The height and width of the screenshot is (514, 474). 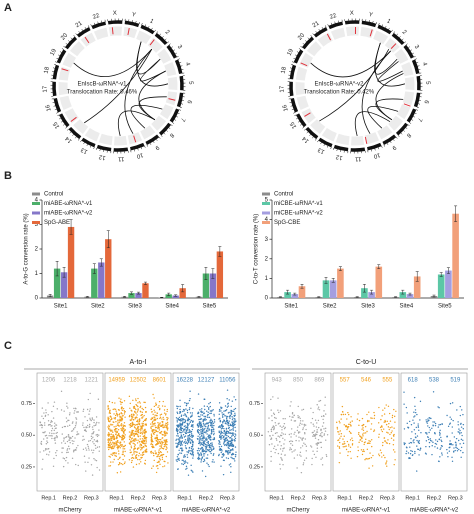 I want to click on count-label: 869, so click(x=319, y=381).